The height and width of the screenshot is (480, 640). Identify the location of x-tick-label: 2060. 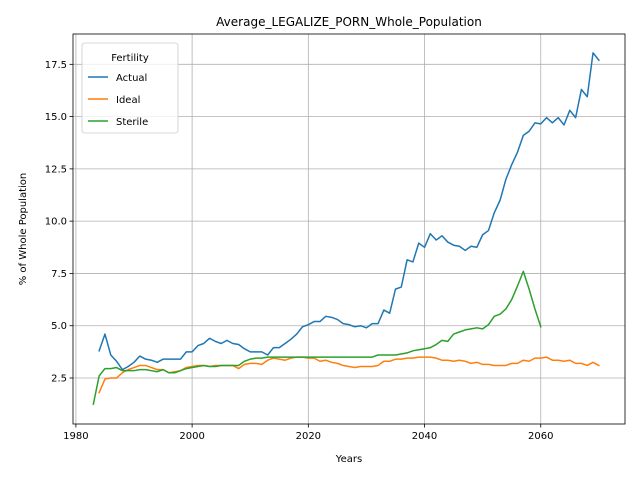
(540, 436).